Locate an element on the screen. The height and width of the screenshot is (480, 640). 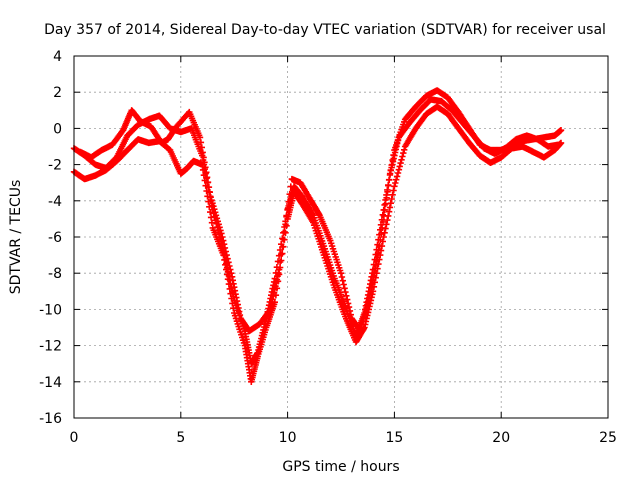
x-tick-labels: 0 5 10 15 20 25 is located at coordinates (343, 438).